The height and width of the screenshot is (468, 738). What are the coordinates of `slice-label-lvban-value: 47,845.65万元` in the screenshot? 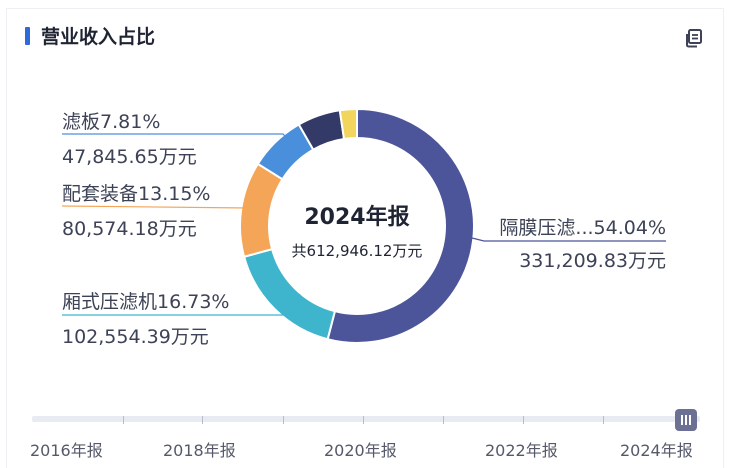 It's located at (129, 157).